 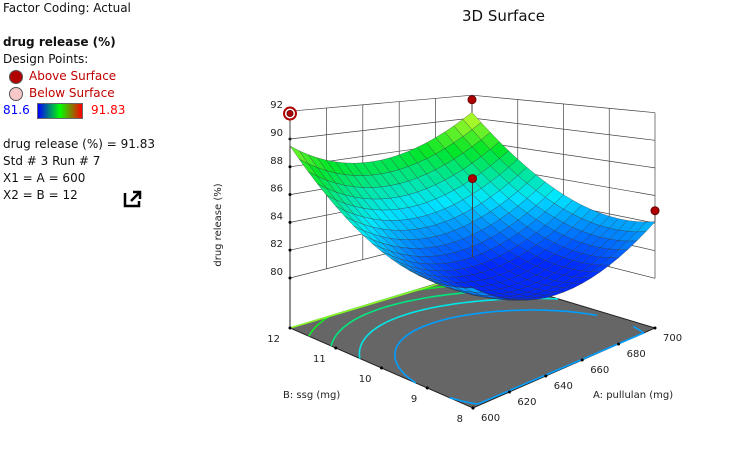 I want to click on a-tick-label: 600, so click(x=490, y=418).